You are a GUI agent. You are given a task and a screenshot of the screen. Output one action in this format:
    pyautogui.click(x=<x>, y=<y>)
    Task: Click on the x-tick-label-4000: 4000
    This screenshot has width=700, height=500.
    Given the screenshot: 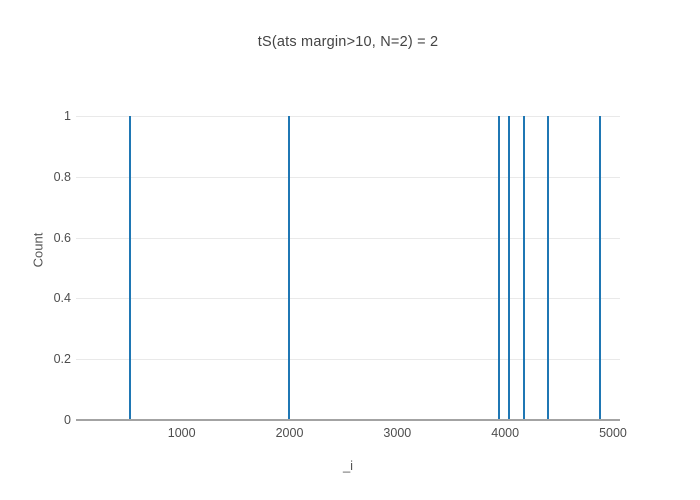 What is the action you would take?
    pyautogui.click(x=505, y=433)
    